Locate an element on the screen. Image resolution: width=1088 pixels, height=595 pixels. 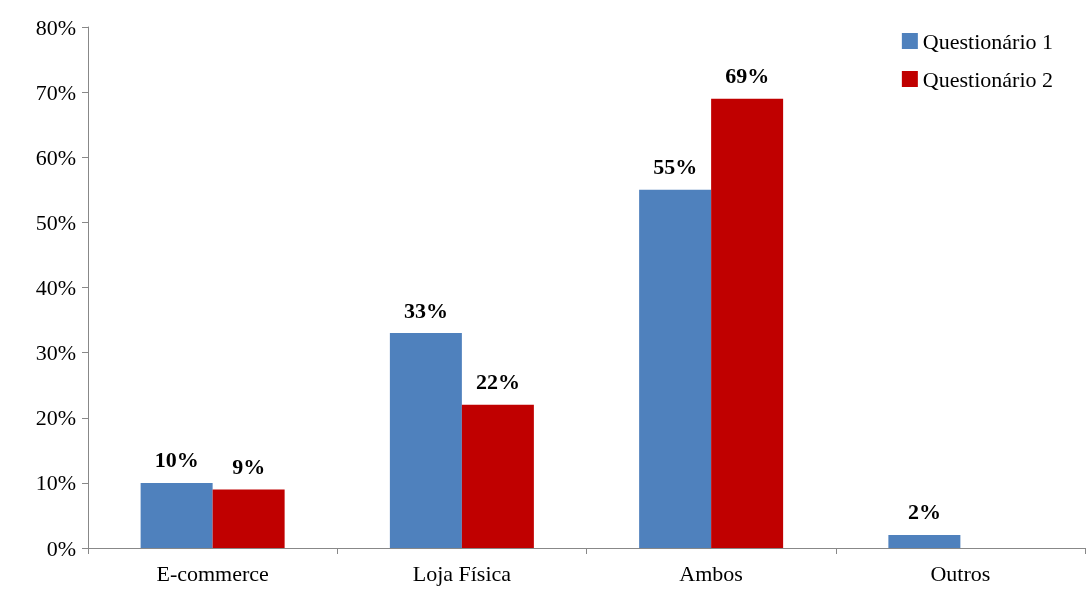
y-tick-label: 30% is located at coordinates (55, 353).